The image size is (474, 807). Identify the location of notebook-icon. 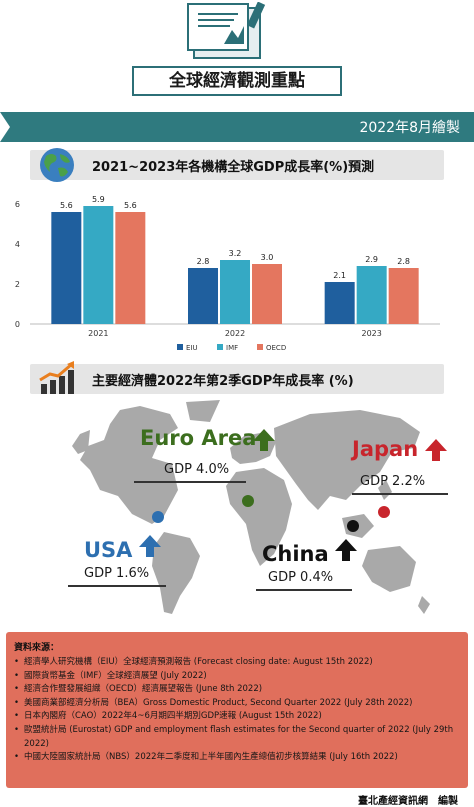
(226, 31).